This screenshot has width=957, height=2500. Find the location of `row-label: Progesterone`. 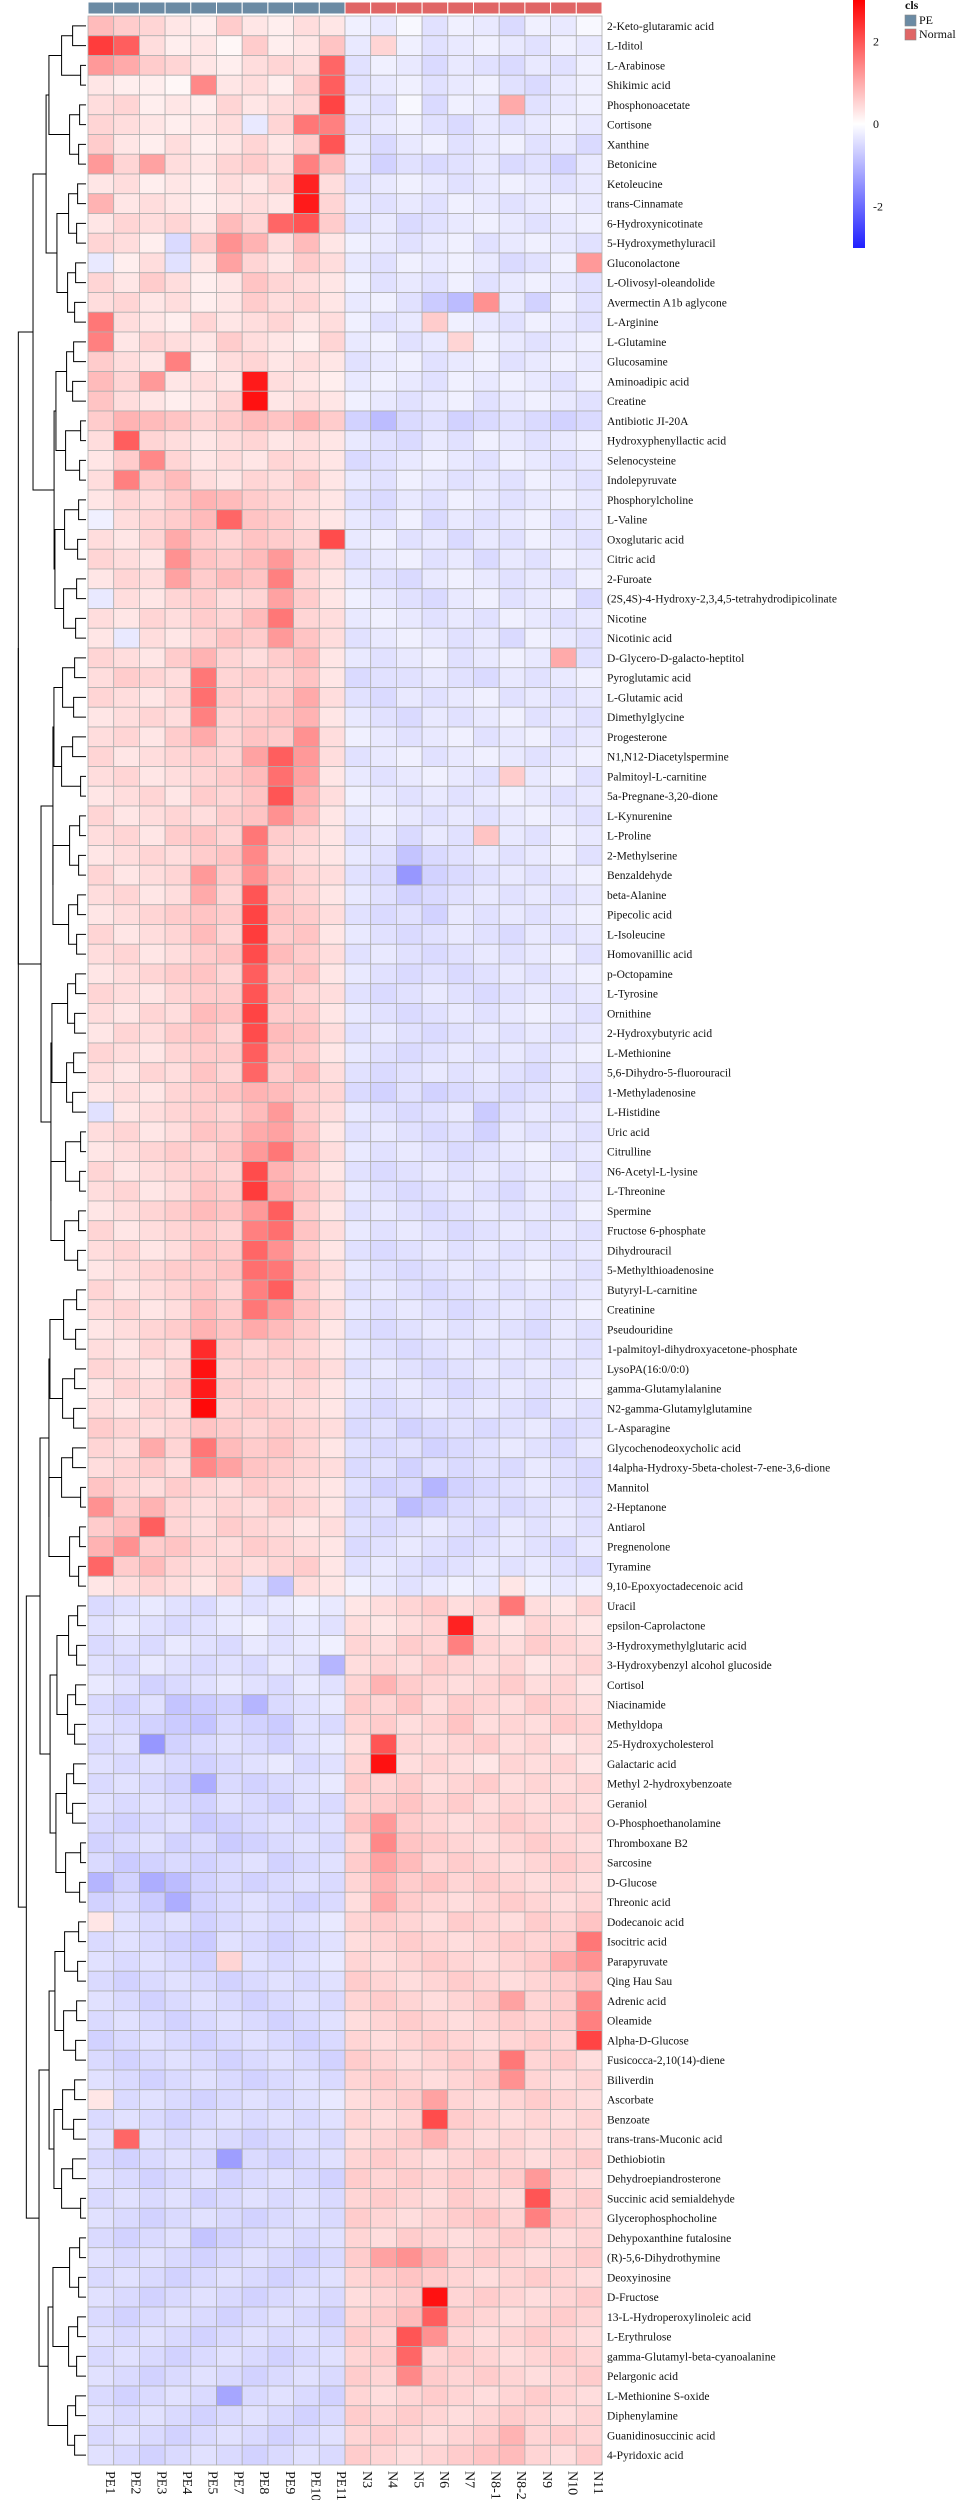

row-label: Progesterone is located at coordinates (637, 738).